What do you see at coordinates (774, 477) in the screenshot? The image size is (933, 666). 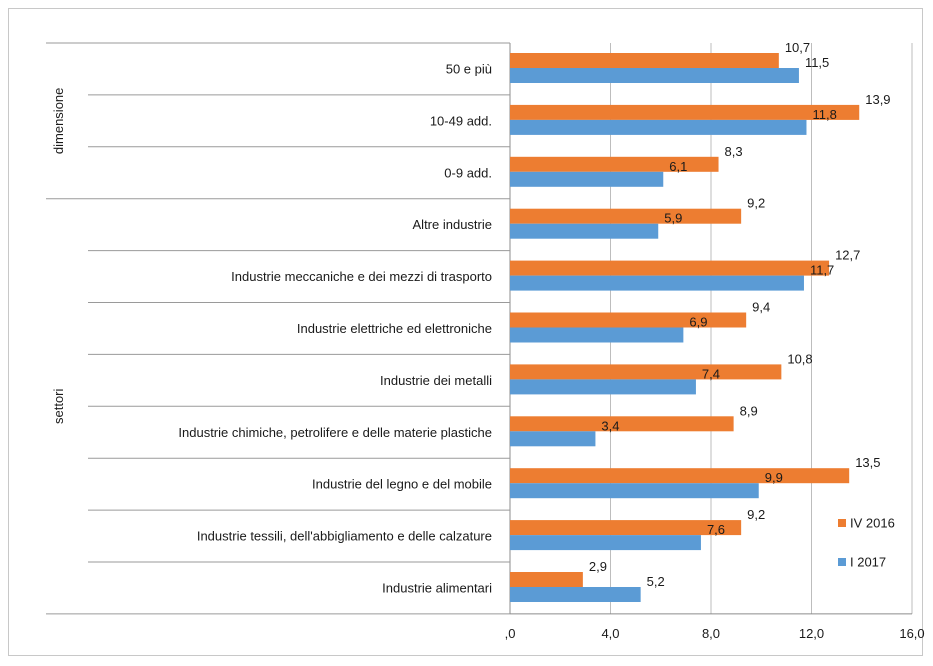 I see `value-label-i-2017-8: 9,9` at bounding box center [774, 477].